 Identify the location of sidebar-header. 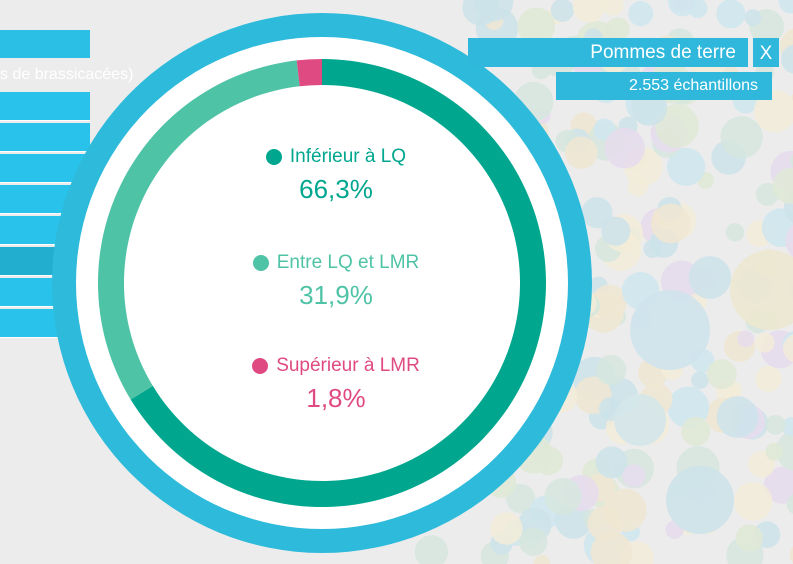
(45, 44).